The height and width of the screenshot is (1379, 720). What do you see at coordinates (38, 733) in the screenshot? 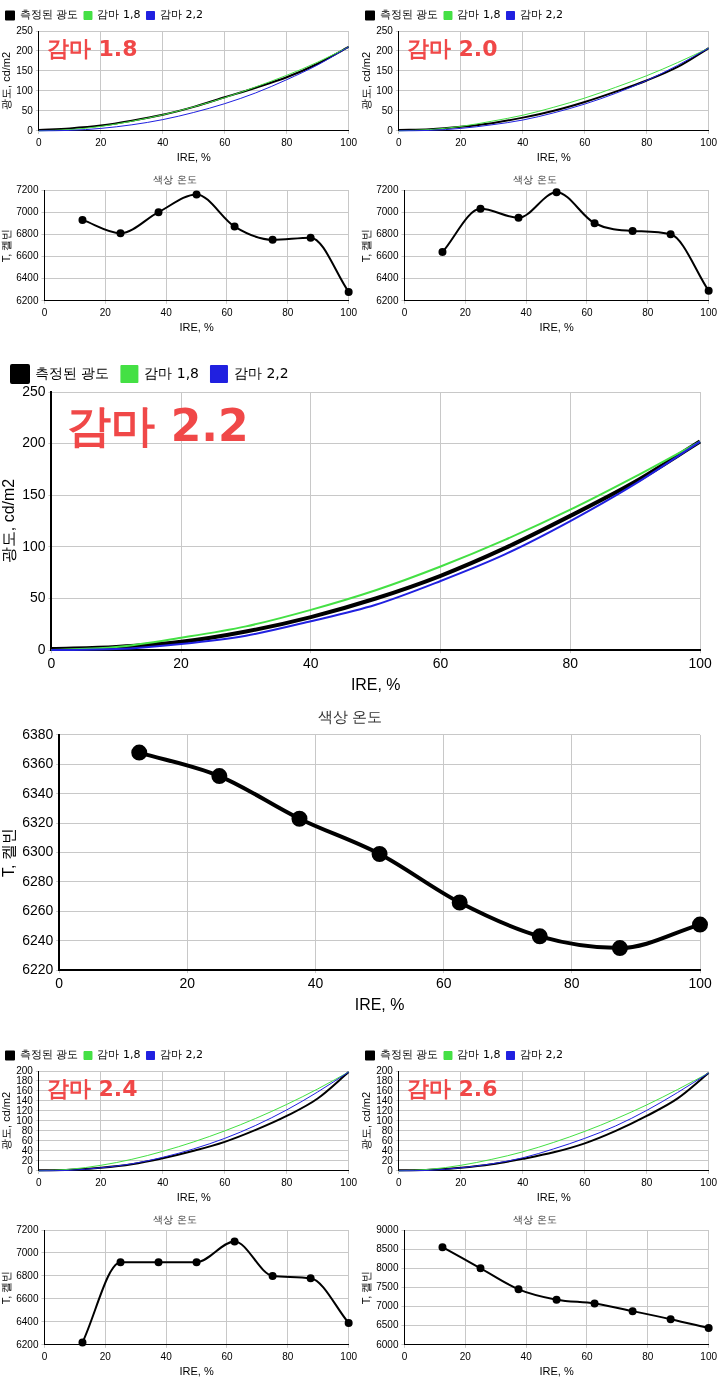
I see `y-tick-label: 6380` at bounding box center [38, 733].